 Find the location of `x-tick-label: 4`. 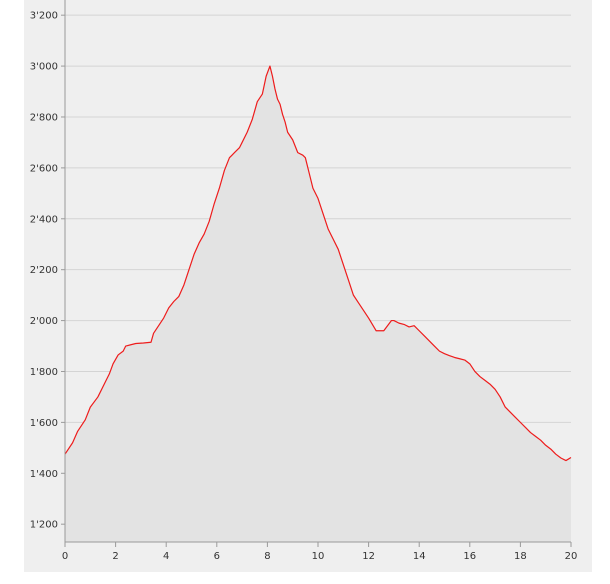

x-tick-label: 4 is located at coordinates (166, 556).